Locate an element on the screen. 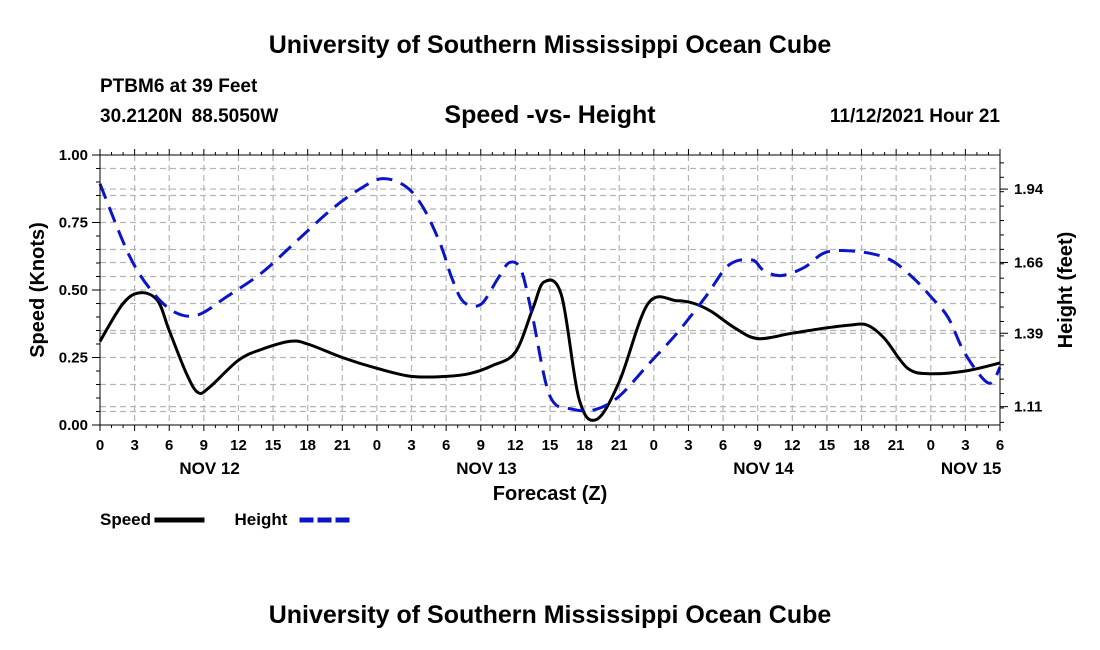 The image size is (1100, 650). y-tick-label: 0.00 is located at coordinates (73, 425).